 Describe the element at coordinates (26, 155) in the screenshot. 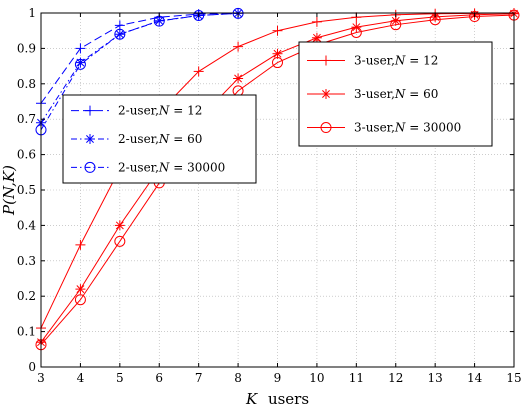

I see `y-tick-label: 0.6` at that location.